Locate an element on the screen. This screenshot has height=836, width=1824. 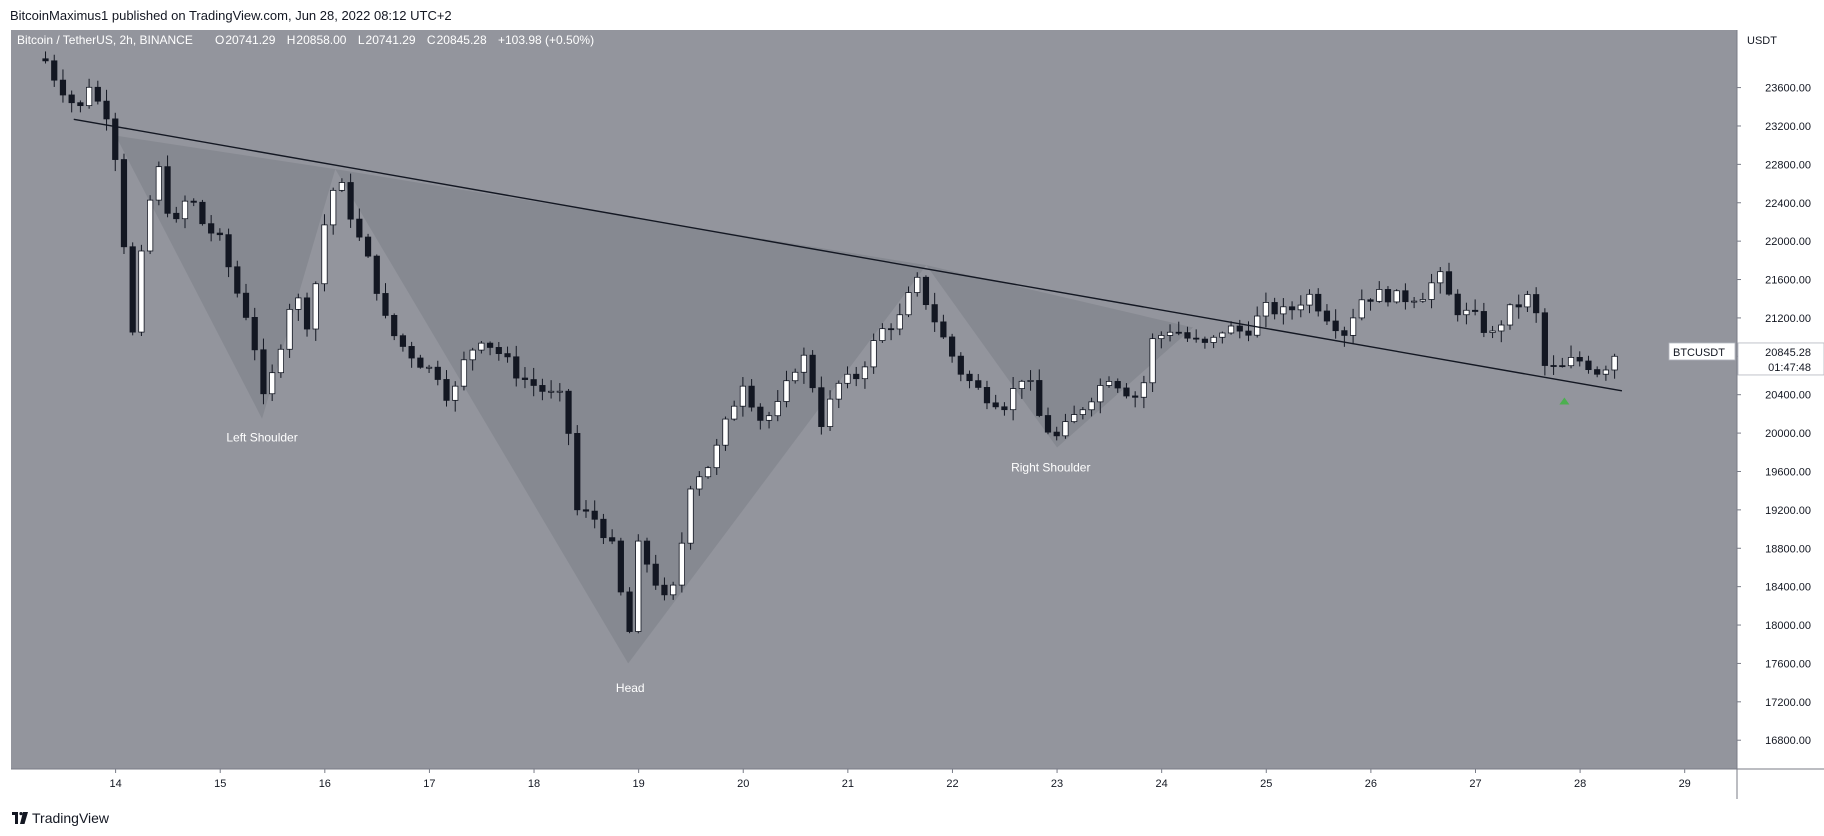
price-tick-label: 16800.00 is located at coordinates (1788, 741).